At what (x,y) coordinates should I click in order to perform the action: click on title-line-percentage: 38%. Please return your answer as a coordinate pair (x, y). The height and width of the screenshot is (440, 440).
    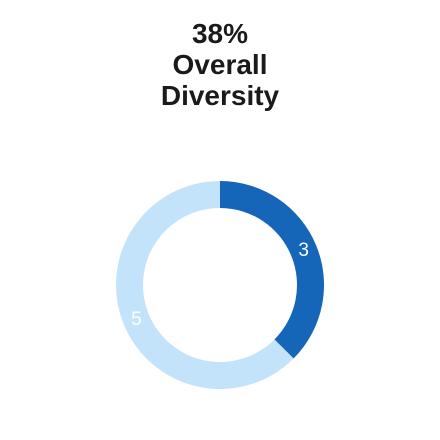
    Looking at the image, I should click on (220, 33).